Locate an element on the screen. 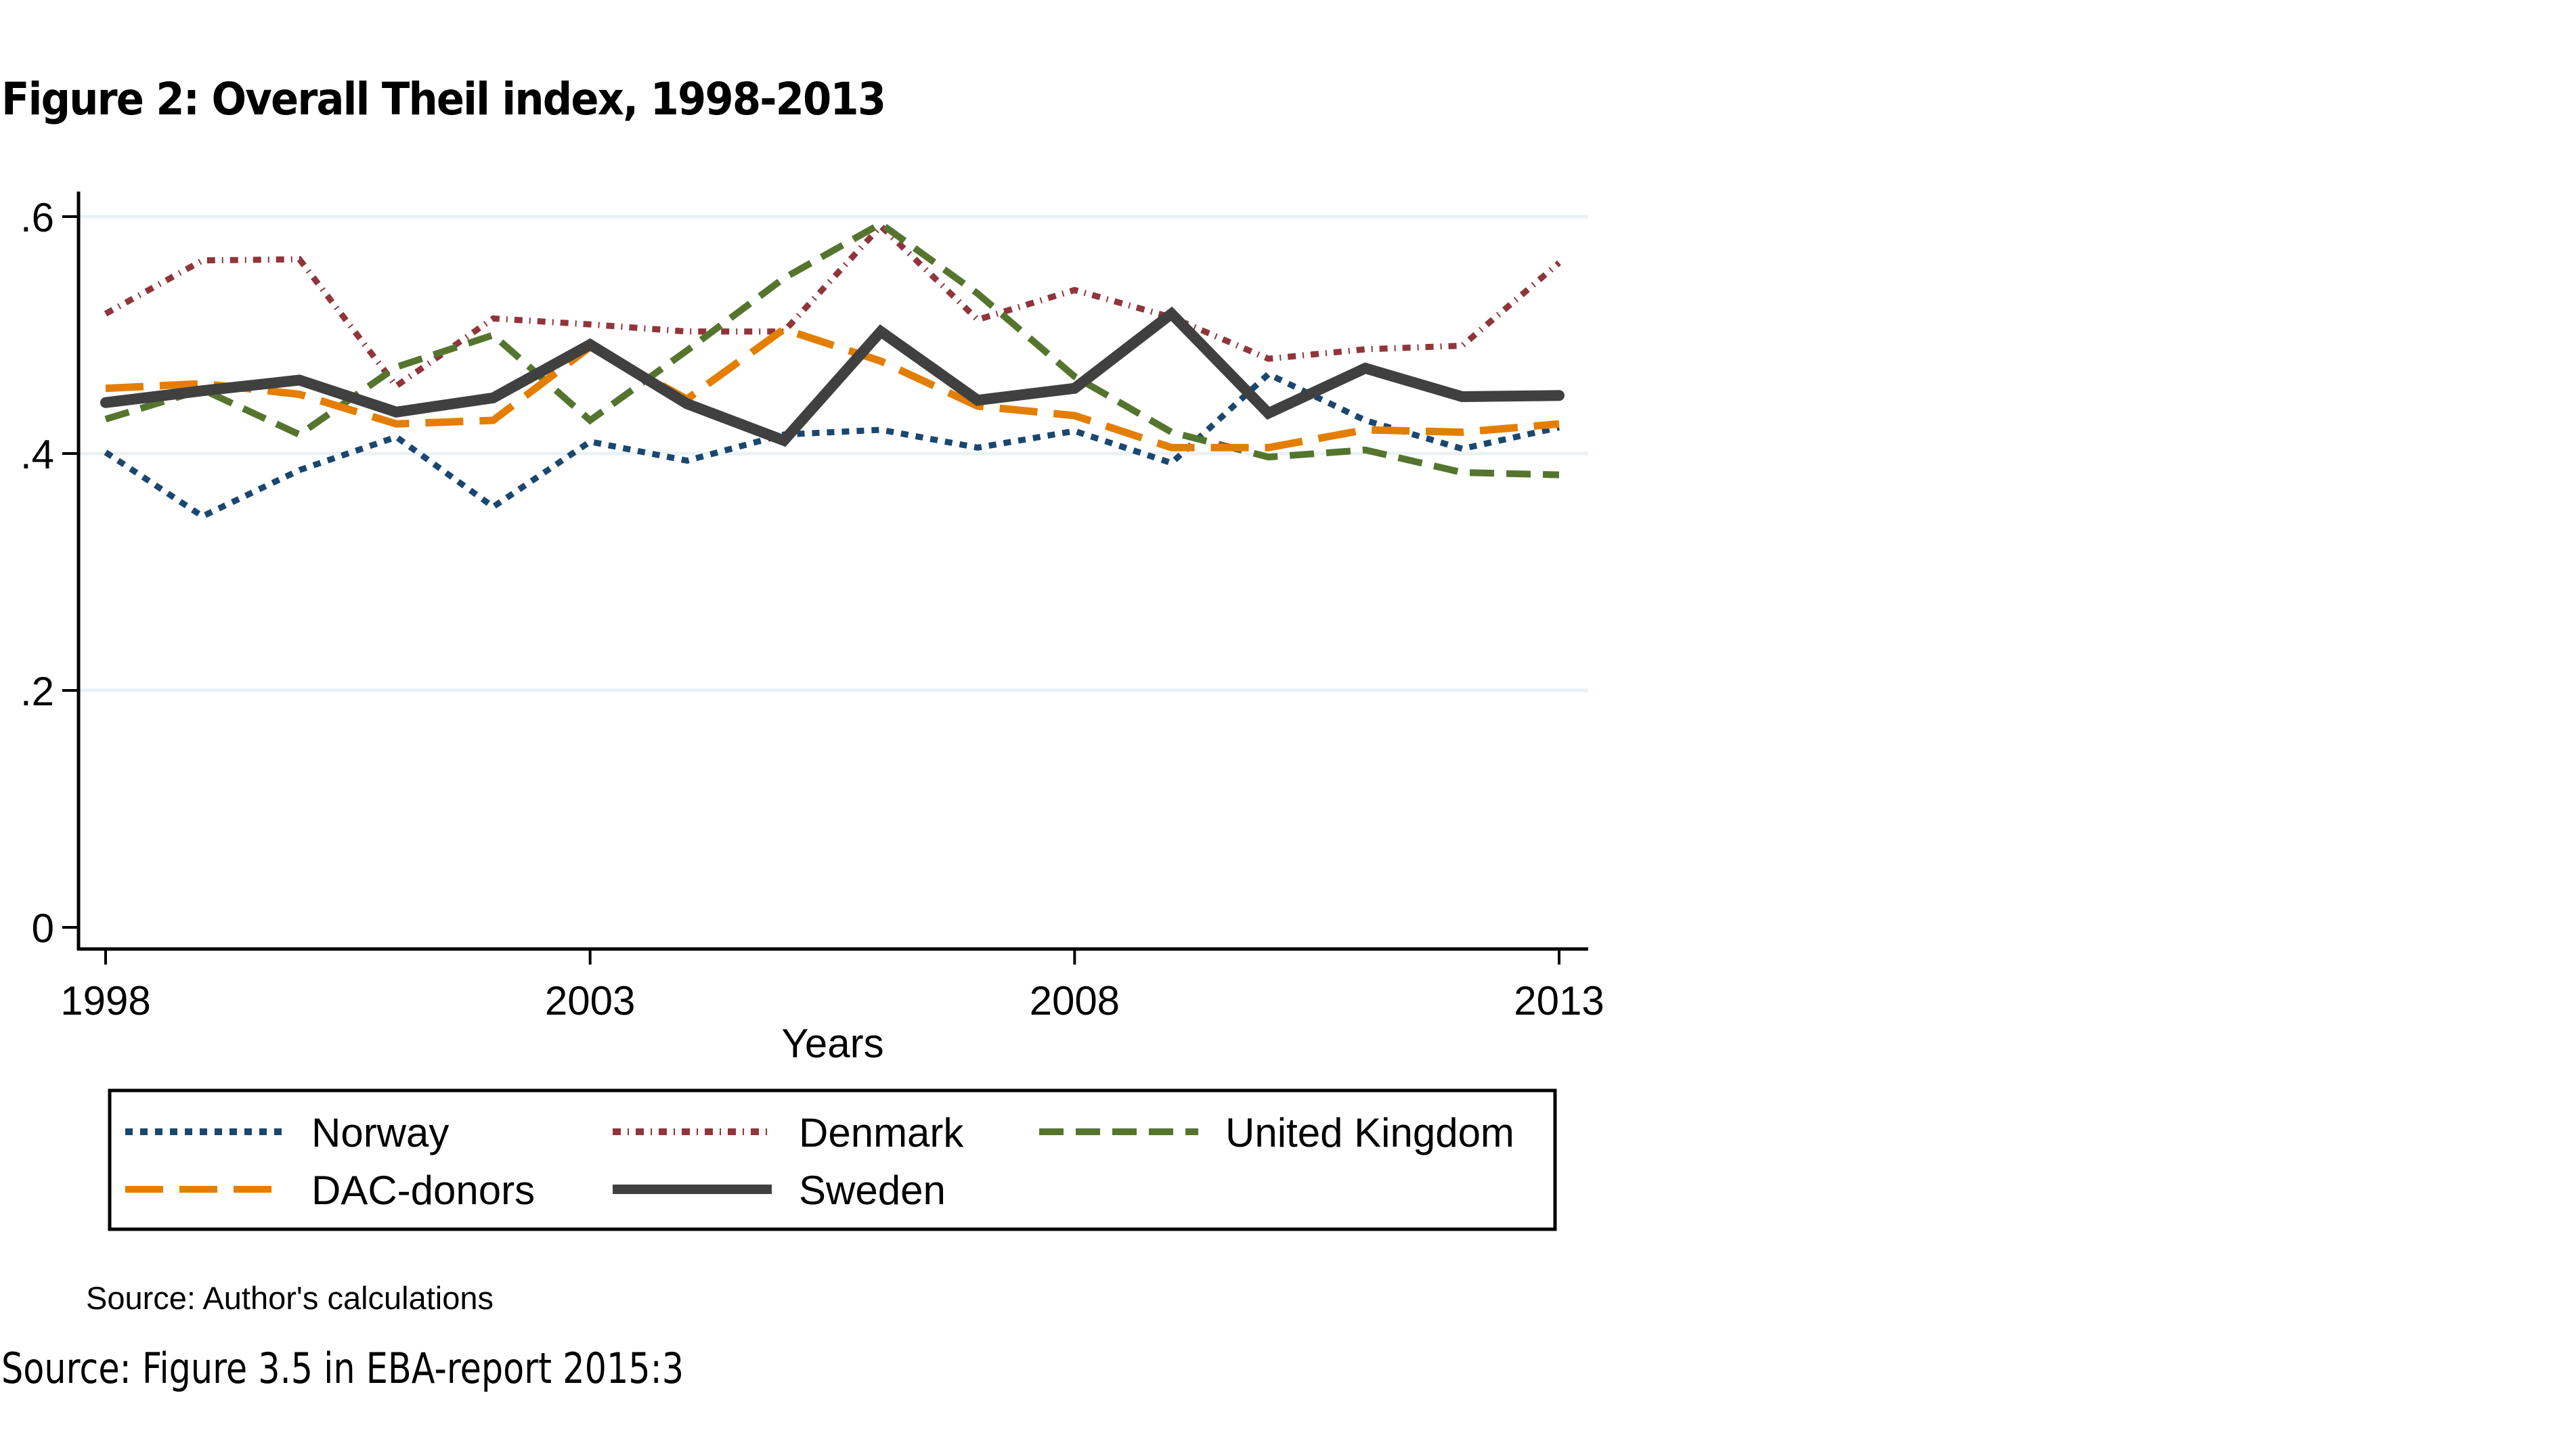 The height and width of the screenshot is (1456, 2559). x-tick-label: 1998 is located at coordinates (105, 1000).